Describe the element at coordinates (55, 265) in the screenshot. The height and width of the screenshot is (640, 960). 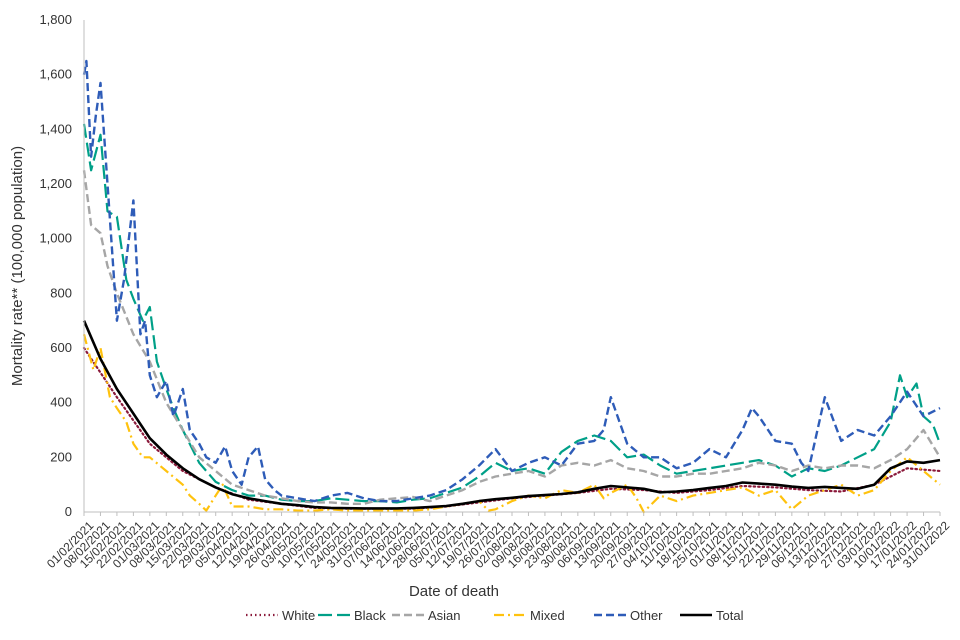
I see `y-axis-ticks: 0 200 400 600 800 1,000 1,200 1,400 1,600 1,800` at that location.